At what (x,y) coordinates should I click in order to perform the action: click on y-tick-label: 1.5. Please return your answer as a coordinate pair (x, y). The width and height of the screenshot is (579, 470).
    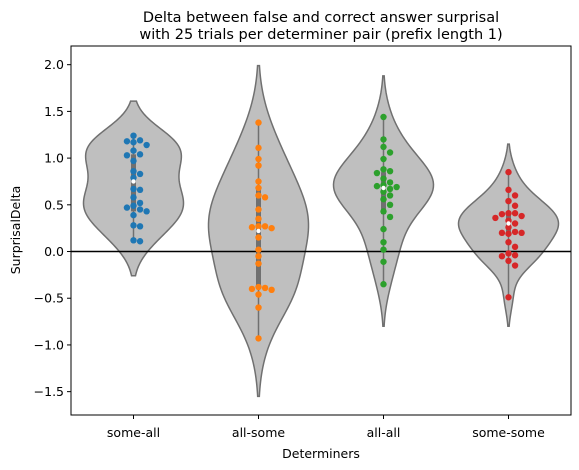
    Looking at the image, I should click on (54, 111).